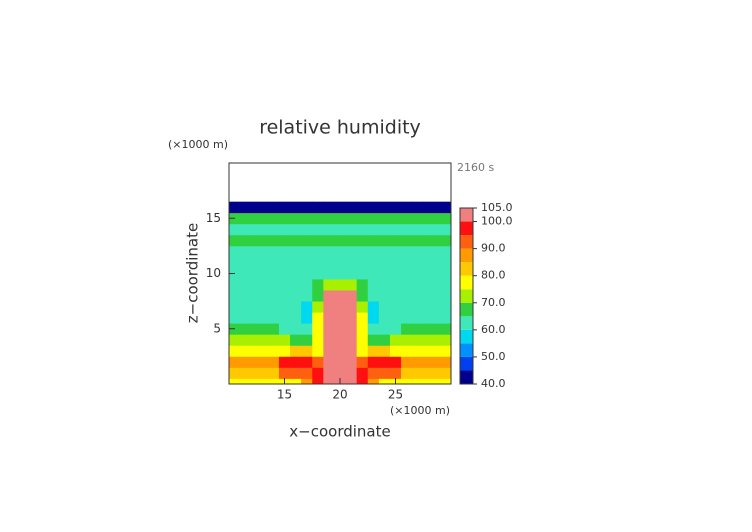 Image resolution: width=752 pixels, height=532 pixels. I want to click on colorbar-label: 80.0, so click(493, 275).